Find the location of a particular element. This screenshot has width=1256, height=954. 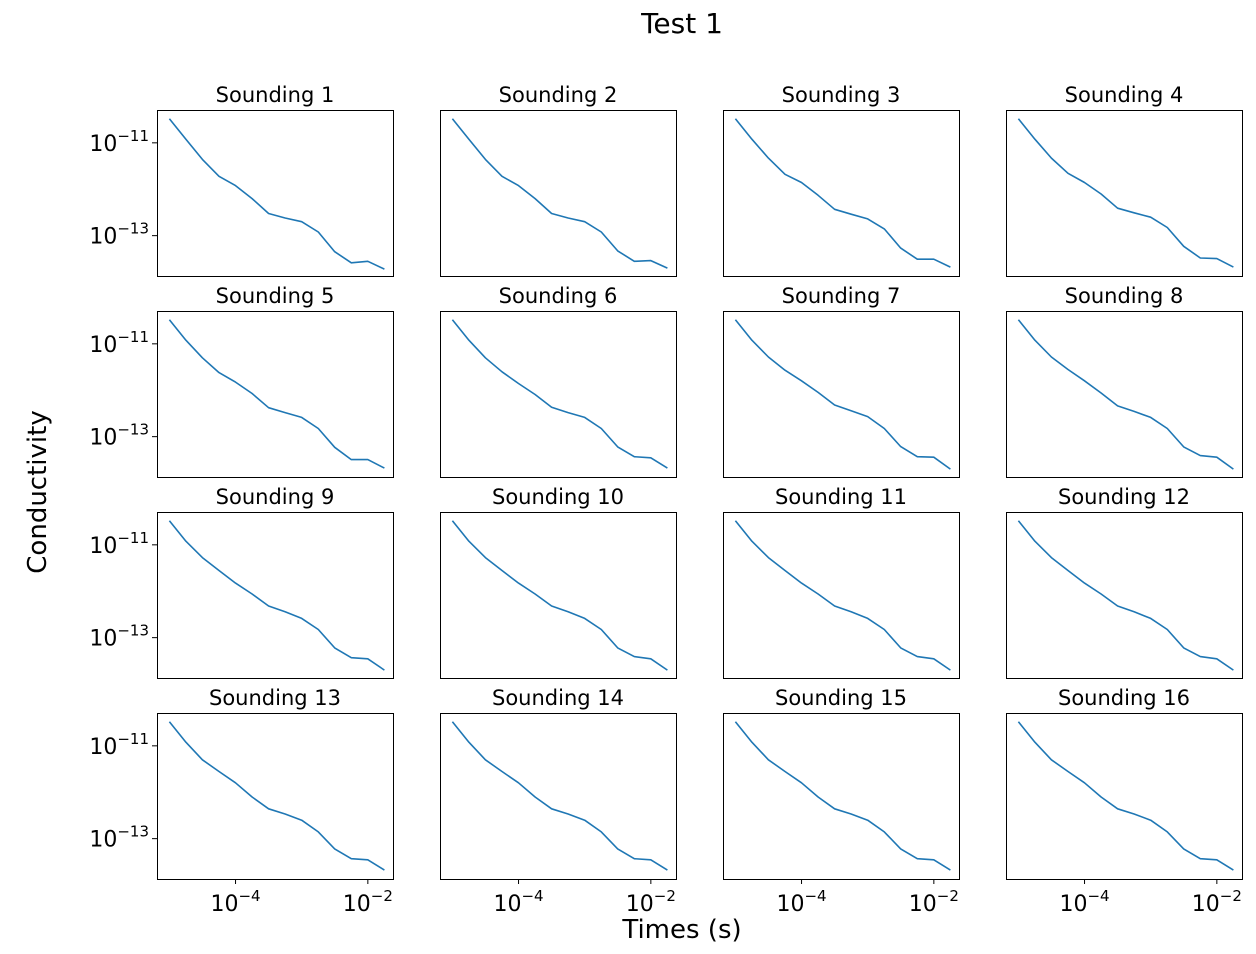

panel-4: Sounding 4 is located at coordinates (1124, 180).